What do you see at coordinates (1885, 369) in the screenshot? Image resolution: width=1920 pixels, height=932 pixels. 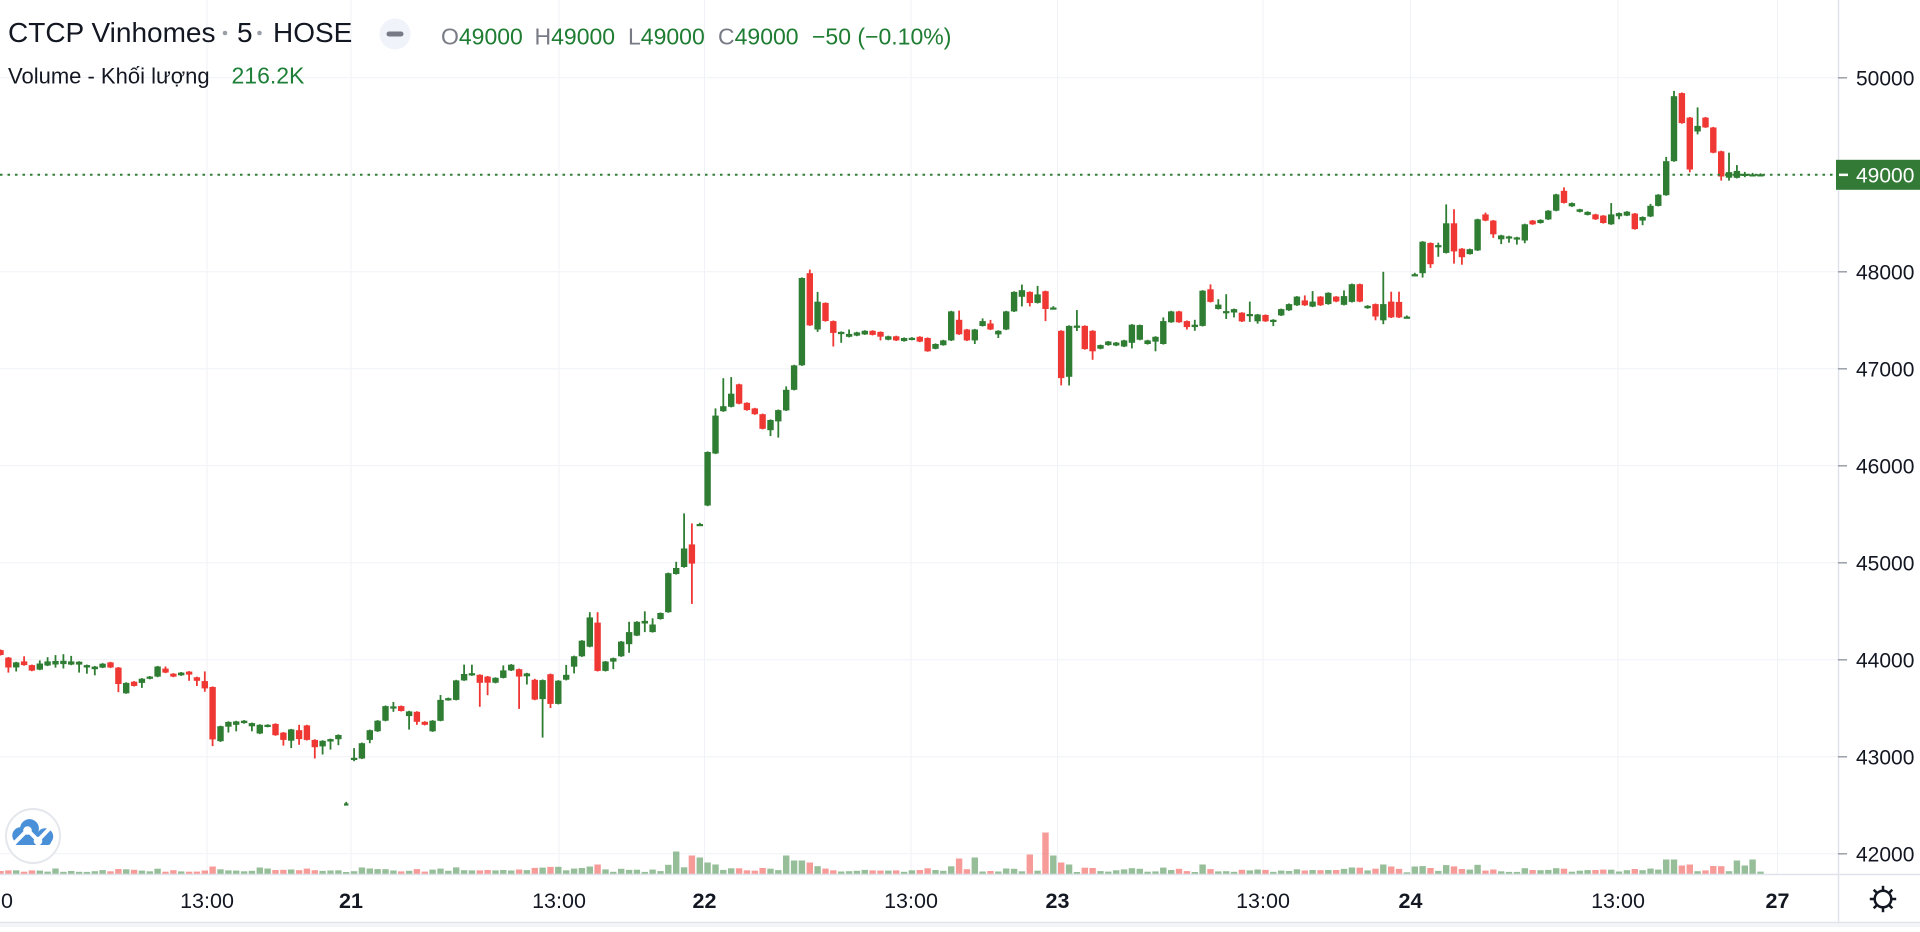 I see `svg-text: 47000` at bounding box center [1885, 369].